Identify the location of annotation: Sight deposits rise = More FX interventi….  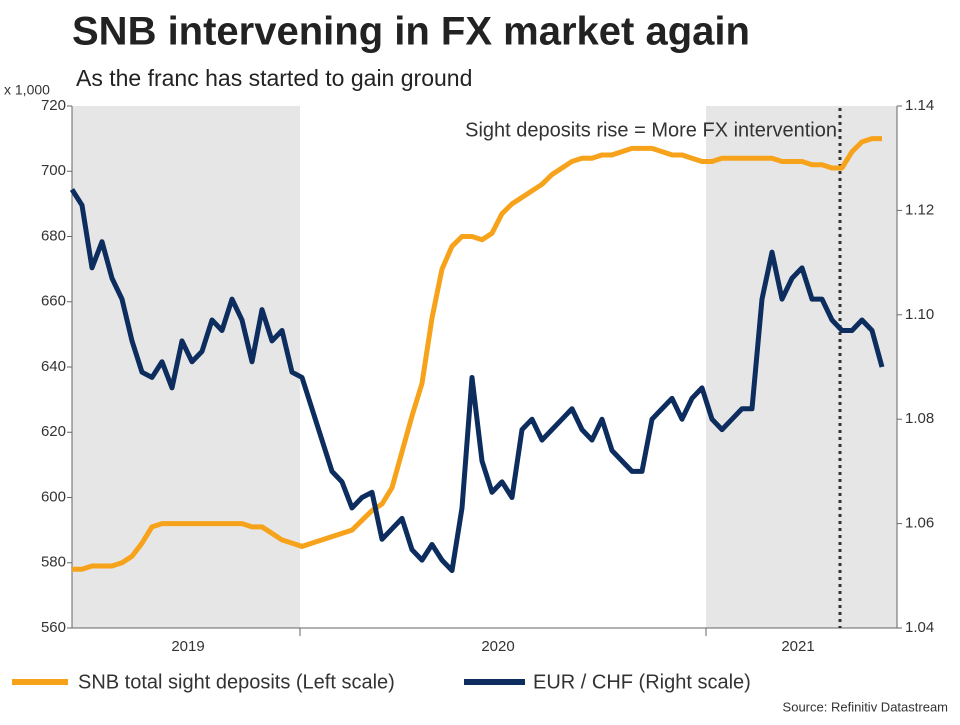
(651, 130).